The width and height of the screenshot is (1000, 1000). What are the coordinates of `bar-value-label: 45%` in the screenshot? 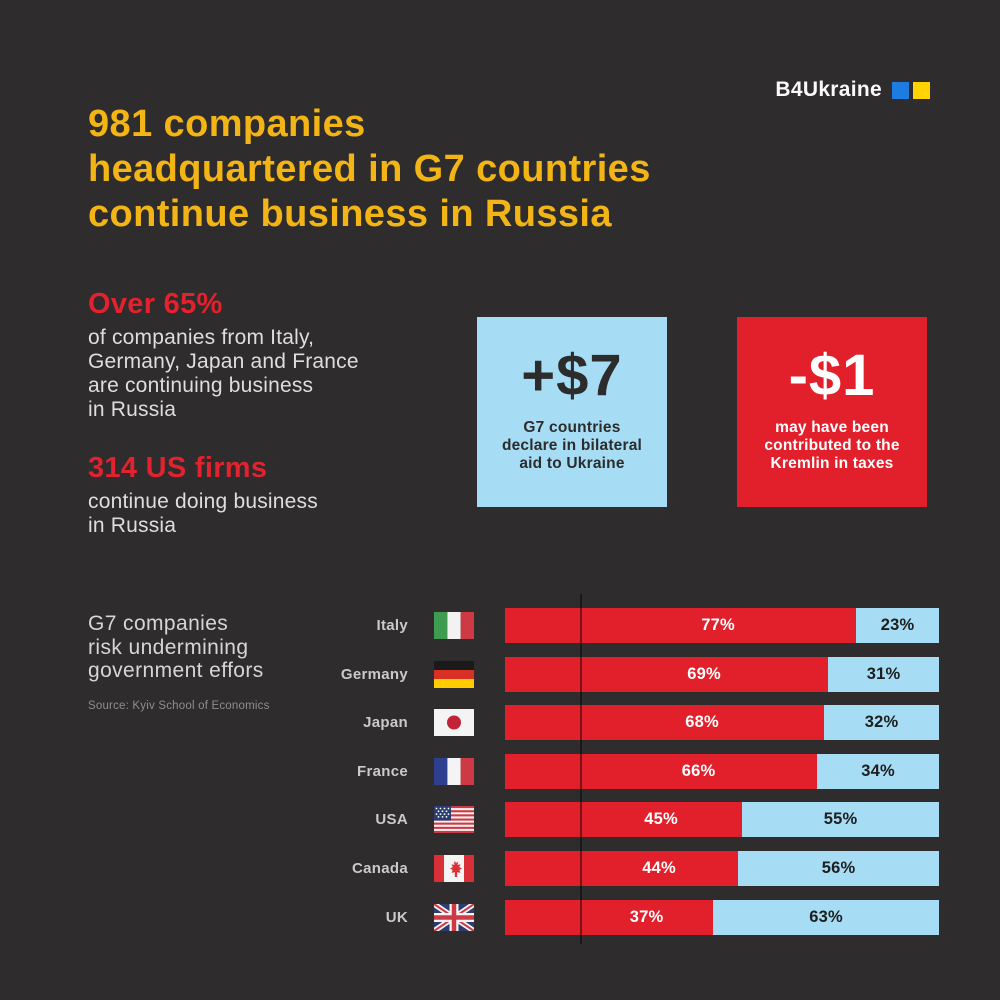 It's located at (661, 819).